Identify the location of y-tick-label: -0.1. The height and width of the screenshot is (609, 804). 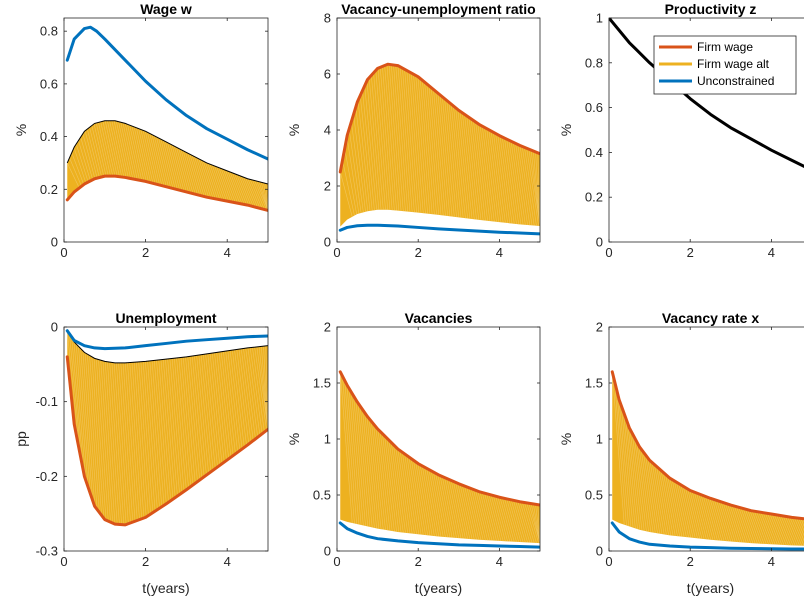
(47, 401).